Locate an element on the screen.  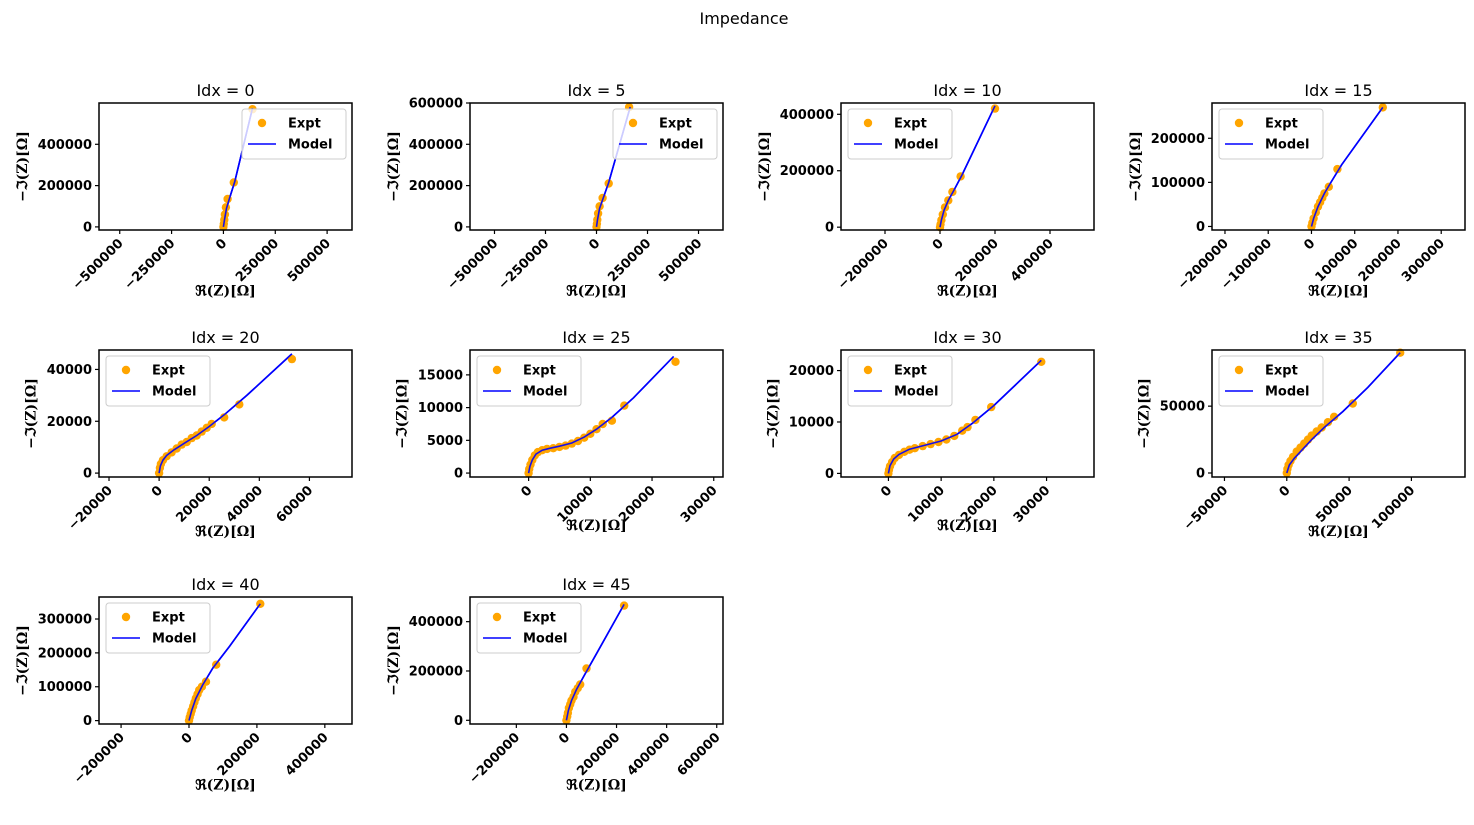
subplot-title: Idx = 25 is located at coordinates (596, 337).